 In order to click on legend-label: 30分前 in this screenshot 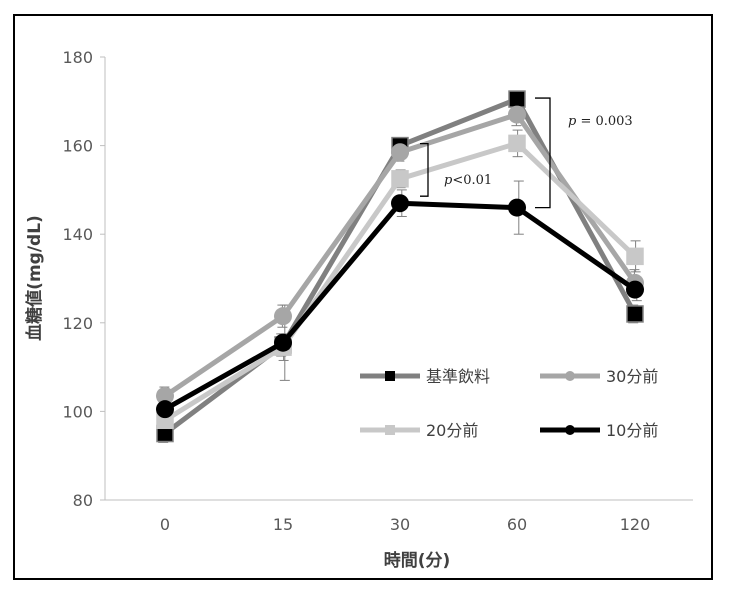, I will do `click(632, 376)`.